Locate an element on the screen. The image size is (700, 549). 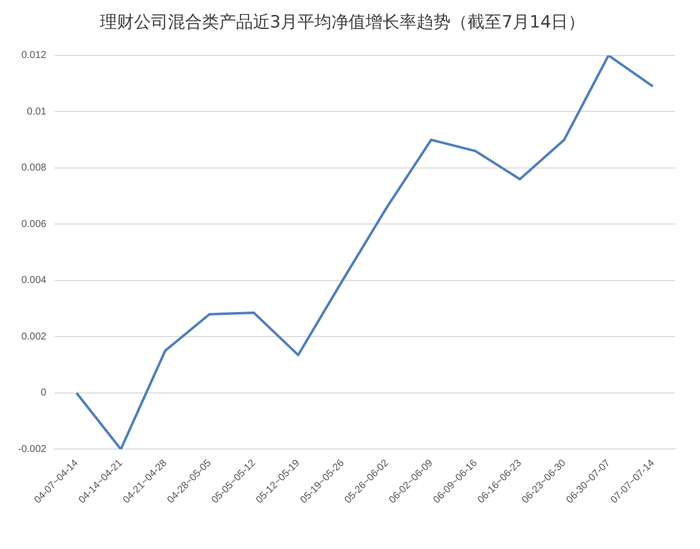
y-tick-label: 0.008 is located at coordinates (34, 168).